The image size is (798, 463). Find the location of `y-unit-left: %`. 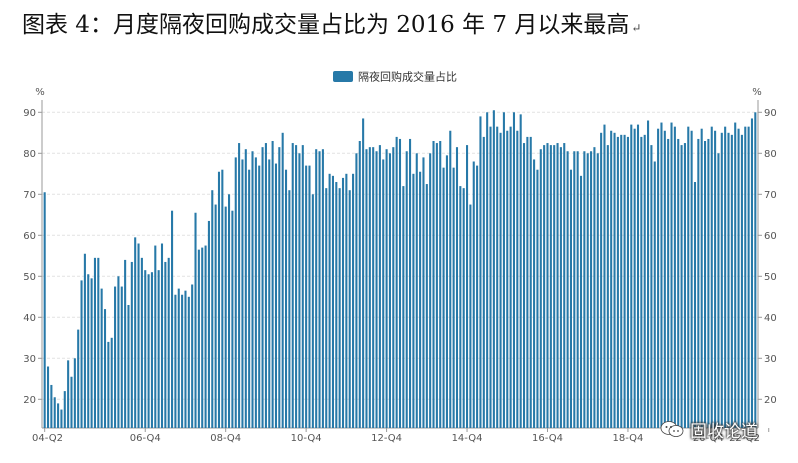

y-unit-left: % is located at coordinates (40, 92).